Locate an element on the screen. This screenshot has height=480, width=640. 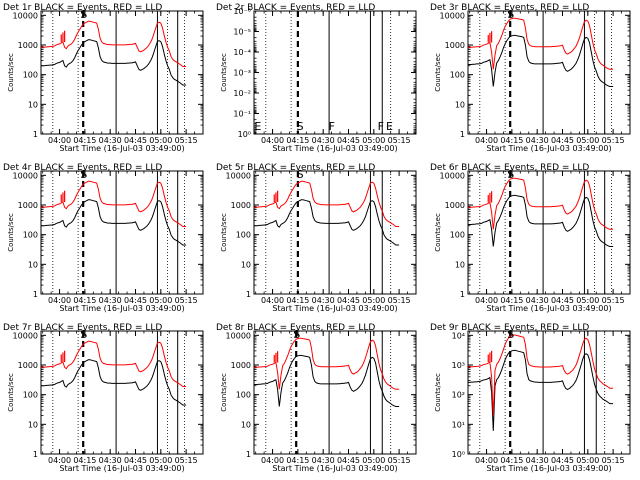
chart-title: Det 8r BLACK = Events, RED = LLD is located at coordinates (295, 328).